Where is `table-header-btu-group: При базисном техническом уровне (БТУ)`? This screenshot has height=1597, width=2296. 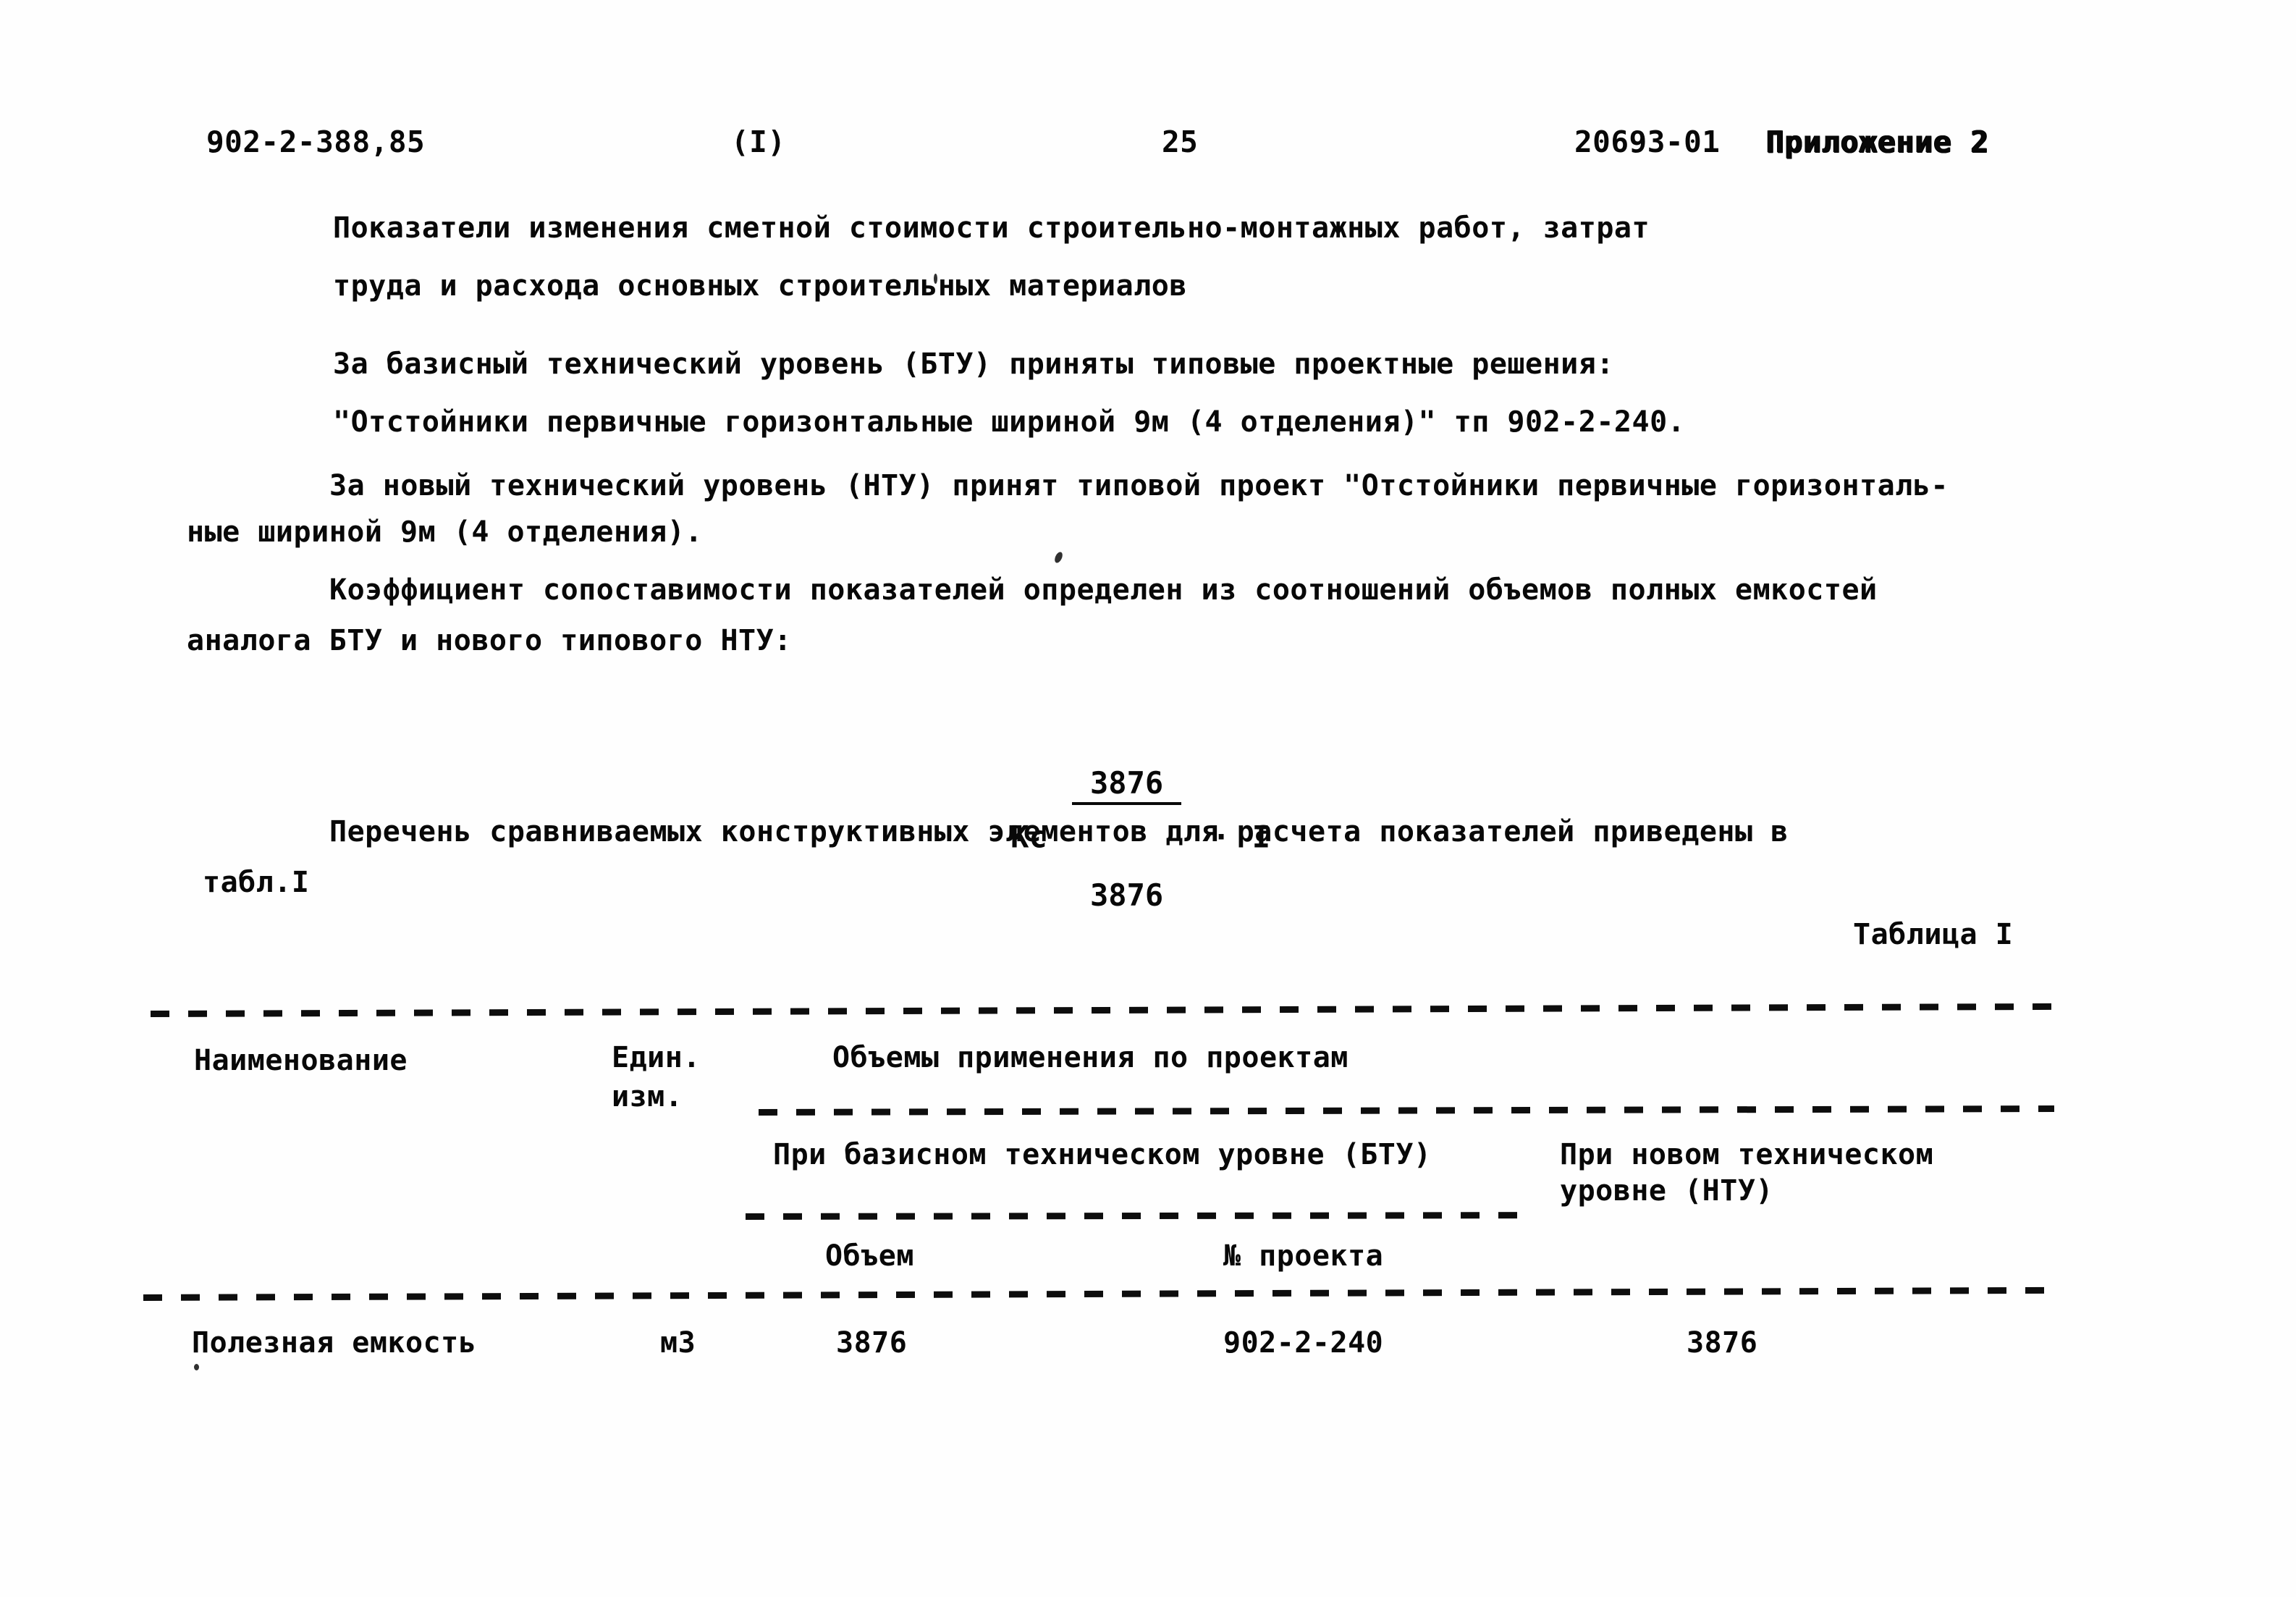 table-header-btu-group: При базисном техническом уровне (БТУ) is located at coordinates (1102, 1154).